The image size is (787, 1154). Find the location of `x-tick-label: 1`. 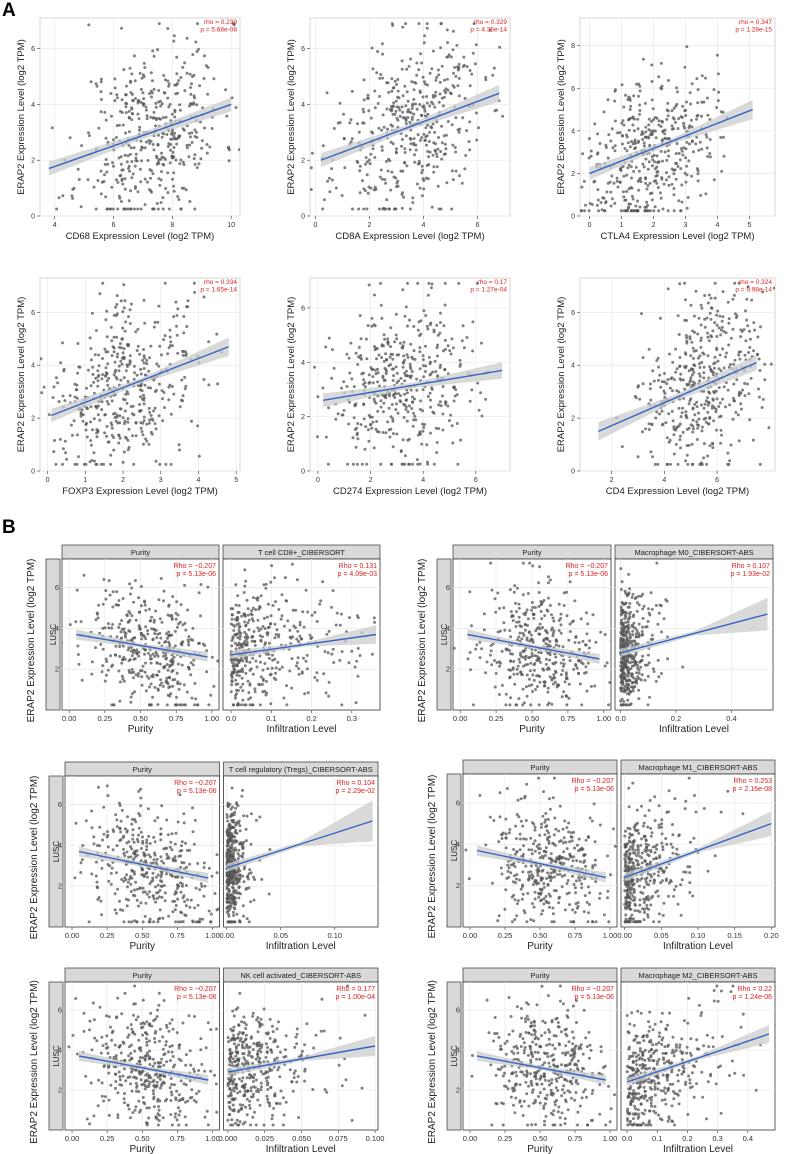

x-tick-label: 1 is located at coordinates (85, 480).